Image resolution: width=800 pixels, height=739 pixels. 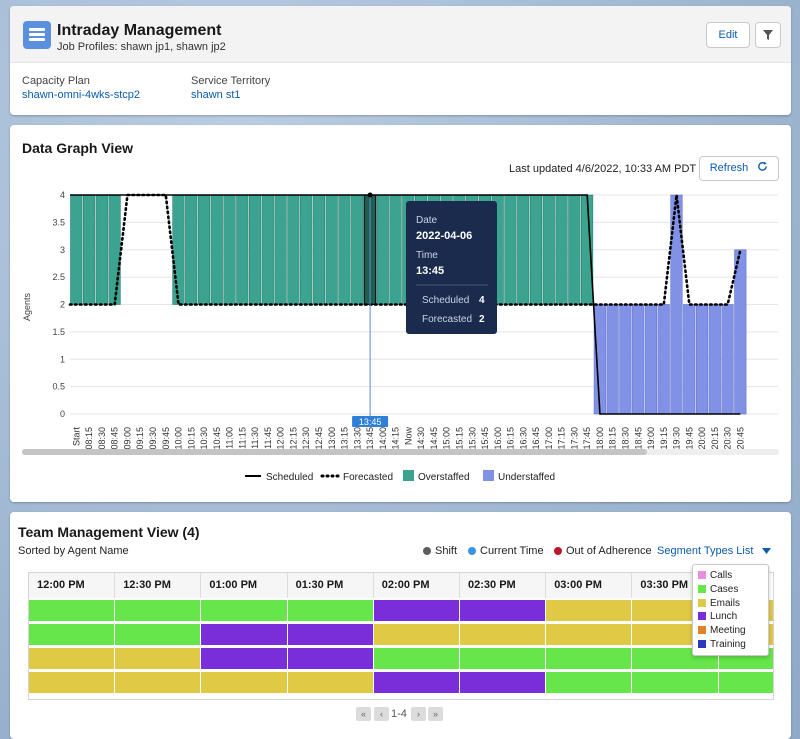 What do you see at coordinates (447, 319) in the screenshot?
I see `tooltip-text: Forecasted` at bounding box center [447, 319].